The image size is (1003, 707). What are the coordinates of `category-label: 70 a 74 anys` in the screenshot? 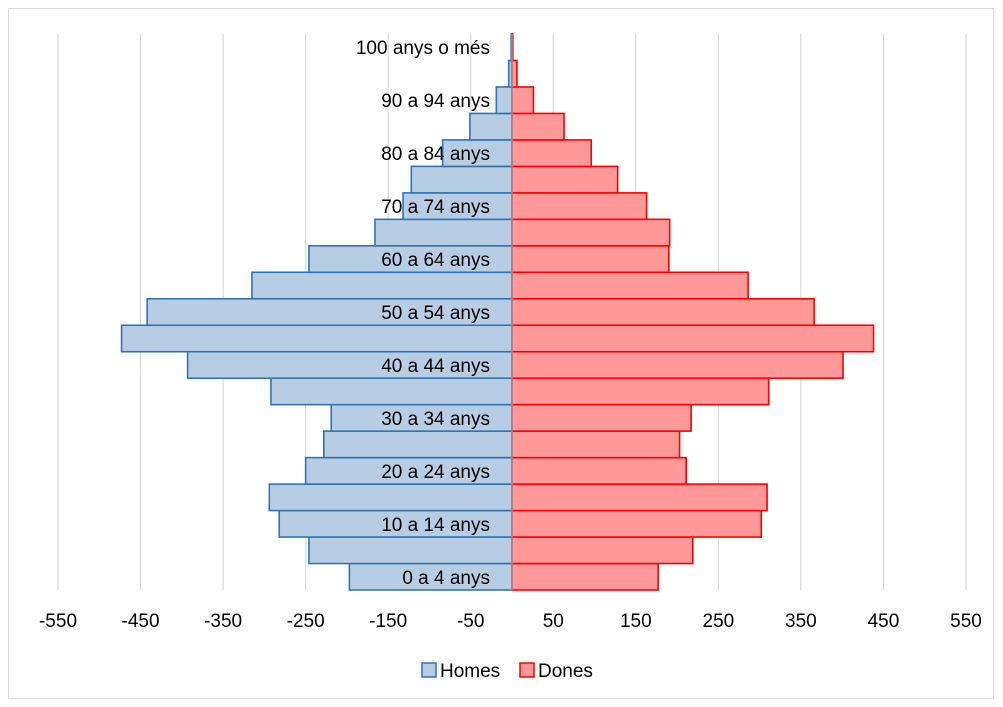 It's located at (435, 207).